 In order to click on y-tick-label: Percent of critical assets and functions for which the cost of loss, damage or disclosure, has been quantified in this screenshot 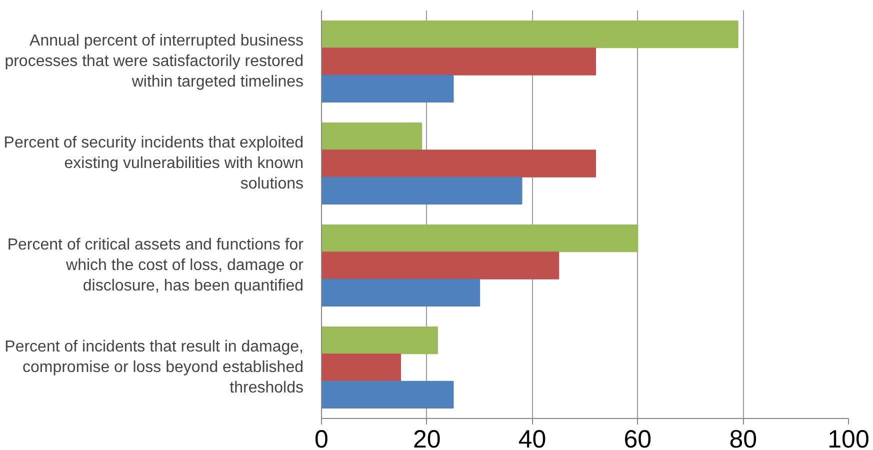, I will do `click(155, 265)`.